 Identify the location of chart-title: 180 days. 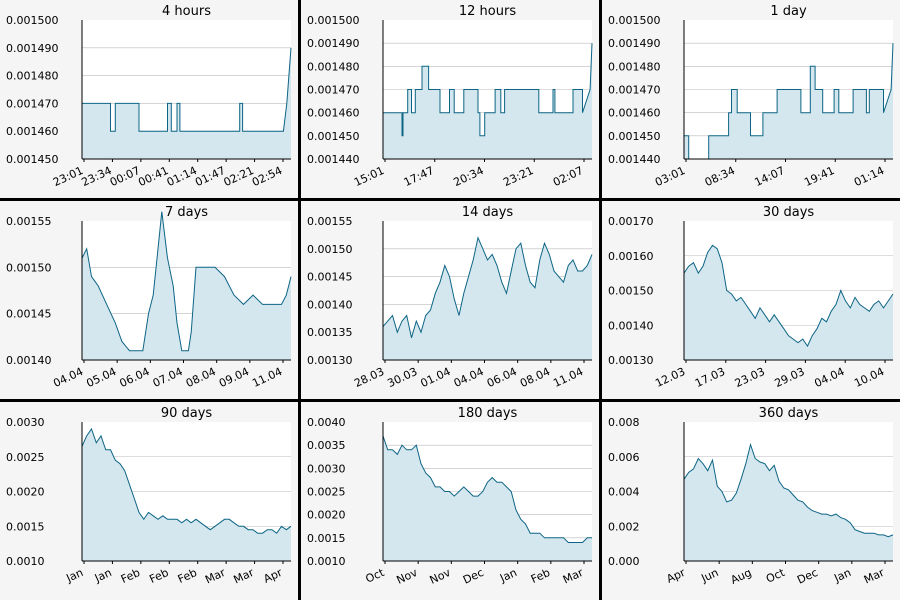
(488, 413).